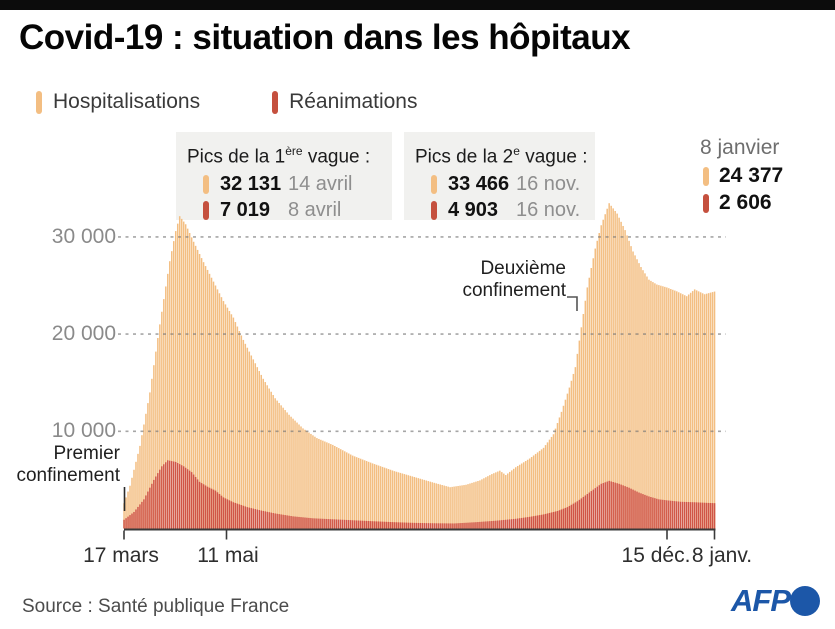 The height and width of the screenshot is (629, 835). I want to click on peak-value: 4 903, so click(473, 210).